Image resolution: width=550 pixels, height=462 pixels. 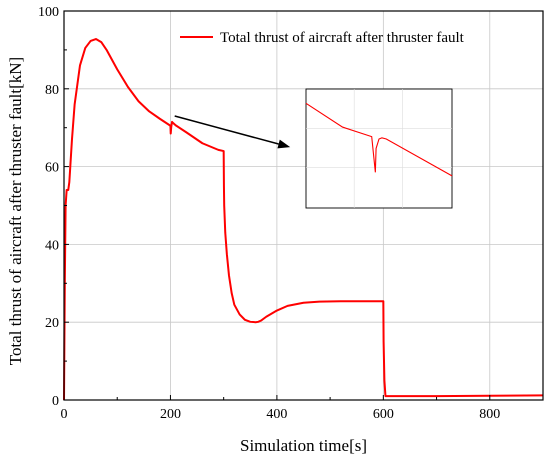 What do you see at coordinates (284, 144) in the screenshot?
I see `zoom-arrow-head` at bounding box center [284, 144].